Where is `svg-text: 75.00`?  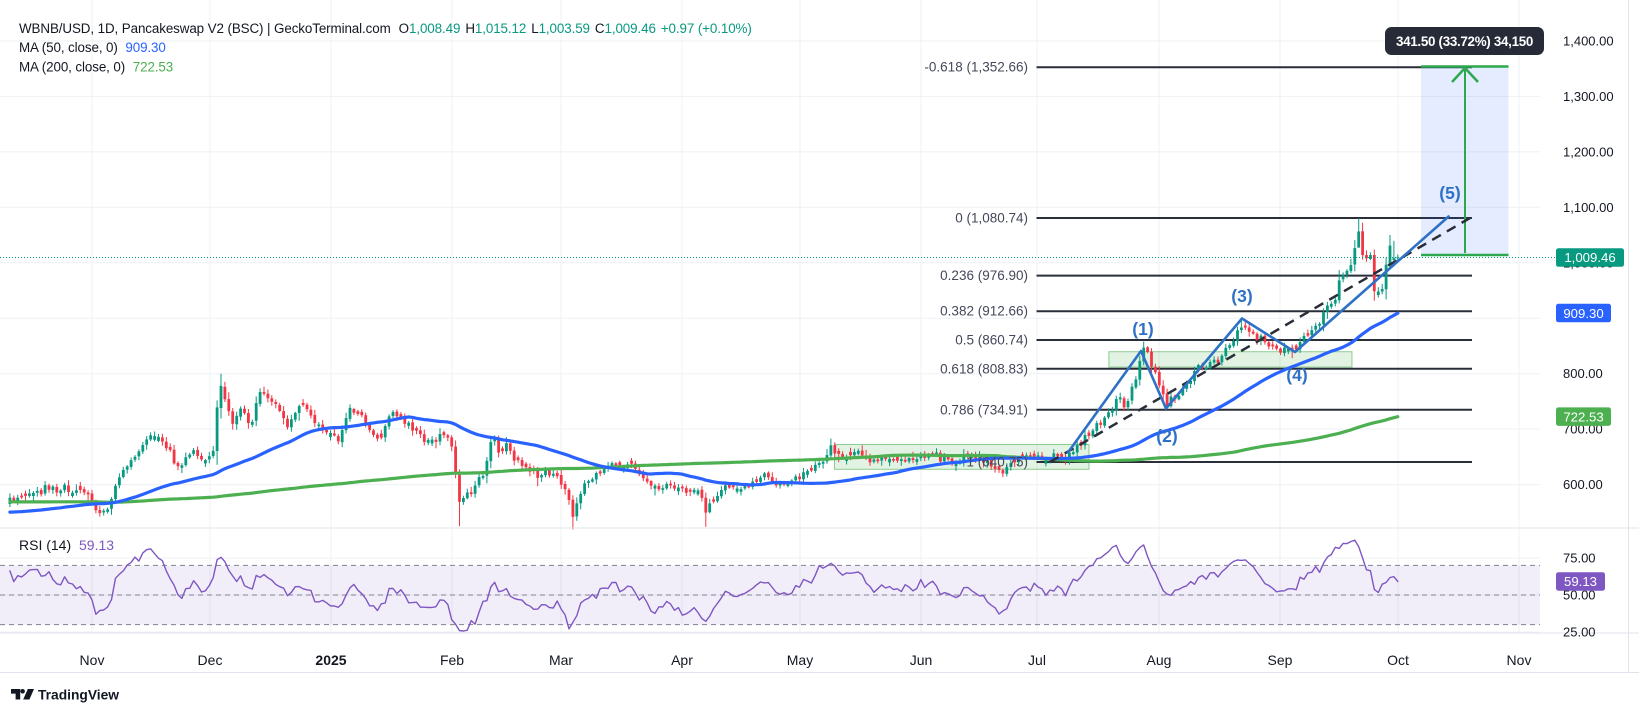 svg-text: 75.00 is located at coordinates (1579, 558).